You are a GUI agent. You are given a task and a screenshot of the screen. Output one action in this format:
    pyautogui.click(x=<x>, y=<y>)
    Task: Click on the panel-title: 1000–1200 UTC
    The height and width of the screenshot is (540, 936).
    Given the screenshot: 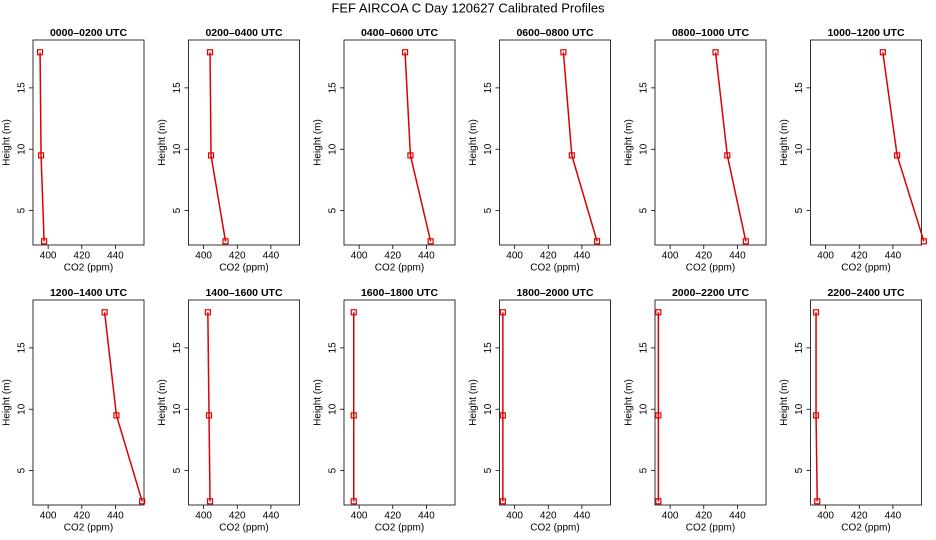 What is the action you would take?
    pyautogui.click(x=865, y=33)
    